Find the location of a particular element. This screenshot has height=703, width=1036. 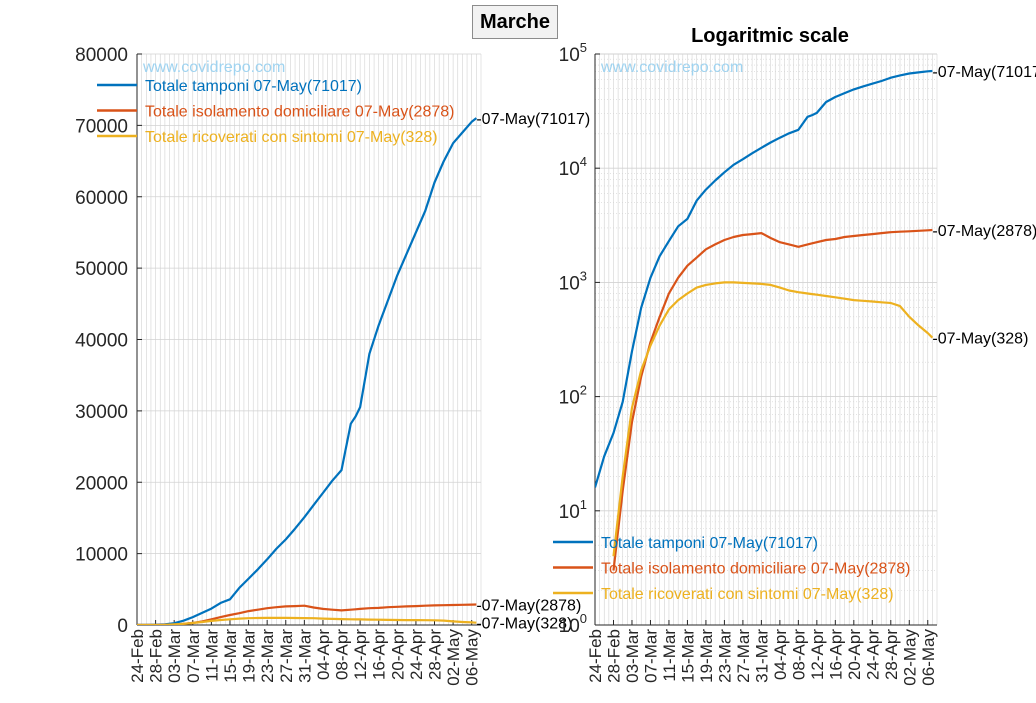

figure-title: Marche is located at coordinates (515, 22).